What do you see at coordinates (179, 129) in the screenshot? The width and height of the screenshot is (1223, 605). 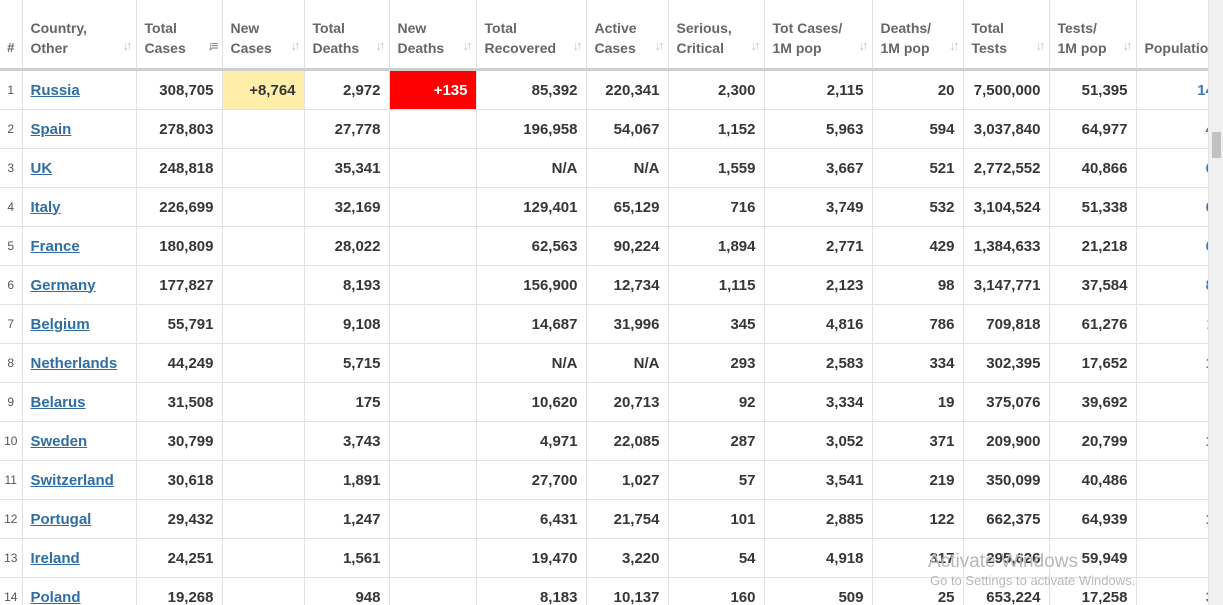 I see `total-cases-cell: 278,803` at bounding box center [179, 129].